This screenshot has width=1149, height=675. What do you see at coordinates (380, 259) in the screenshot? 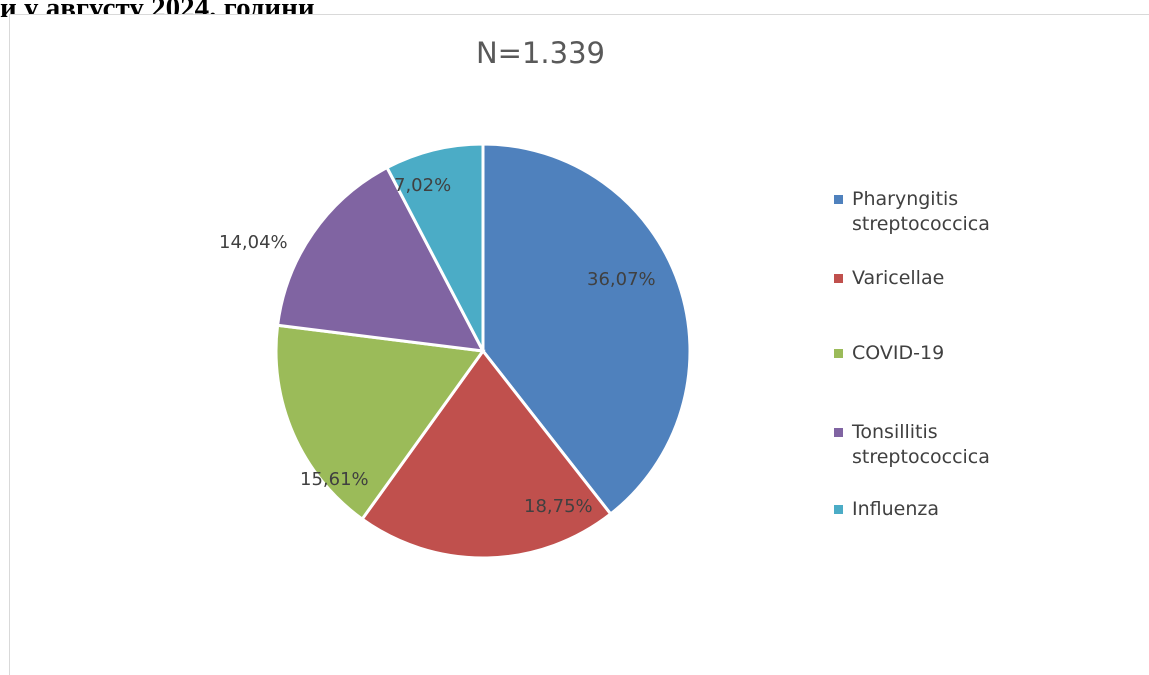
I see `pie-slice-tonsillitis` at bounding box center [380, 259].